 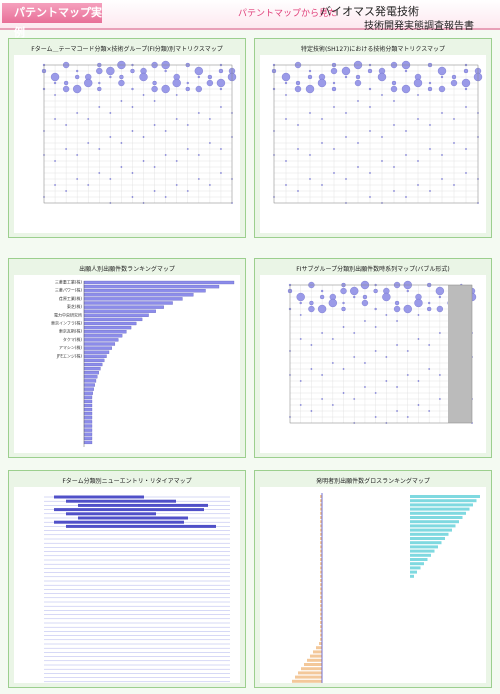 I want to click on panel-title: Fターム分類別ニューエントリ・リタイアマップ, so click(x=127, y=481).